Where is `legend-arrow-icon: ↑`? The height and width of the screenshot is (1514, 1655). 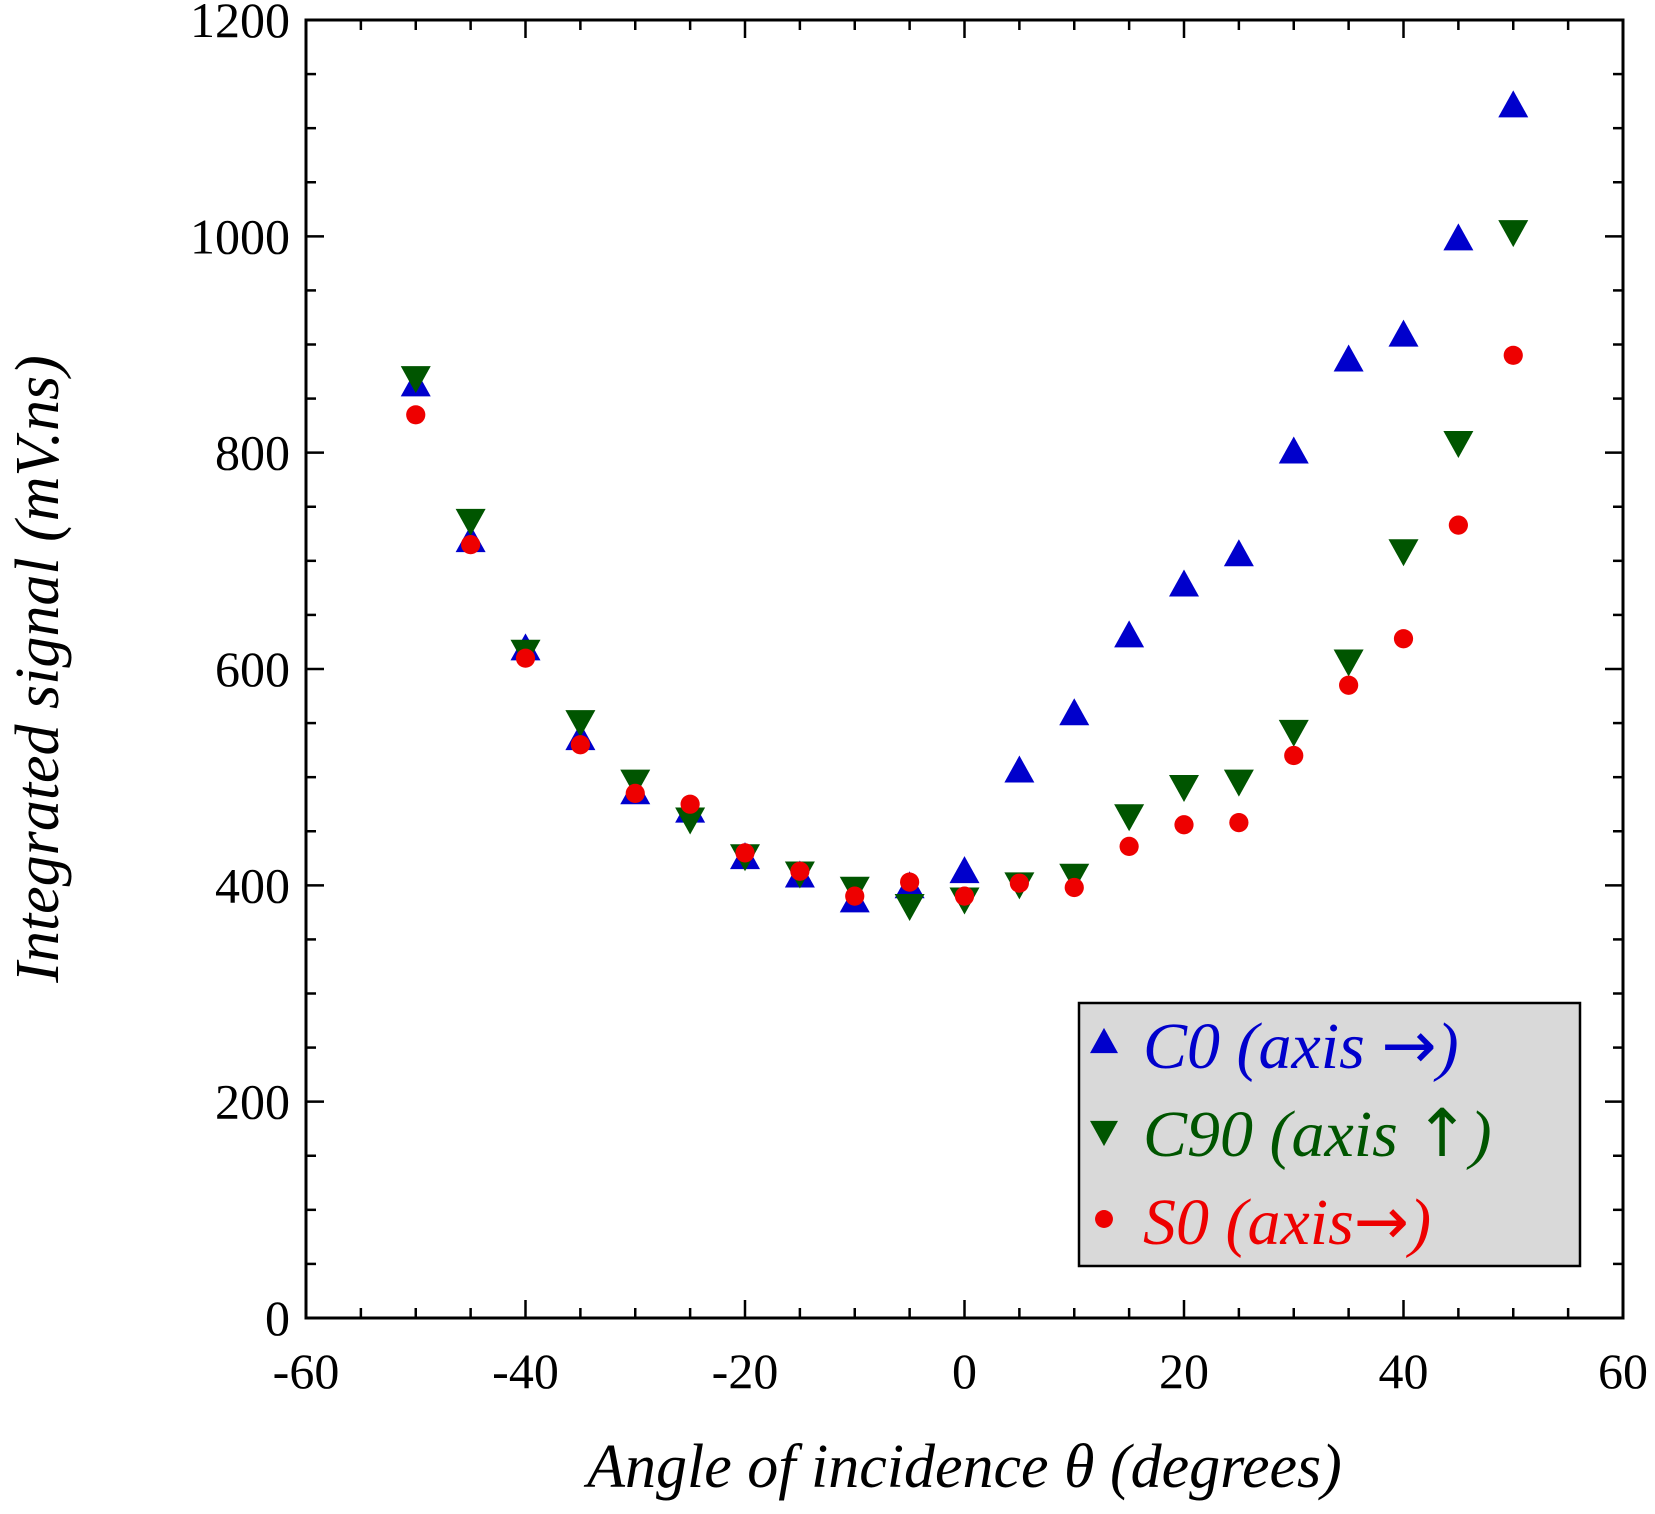
legend-arrow-icon: ↑ is located at coordinates (1441, 1133).